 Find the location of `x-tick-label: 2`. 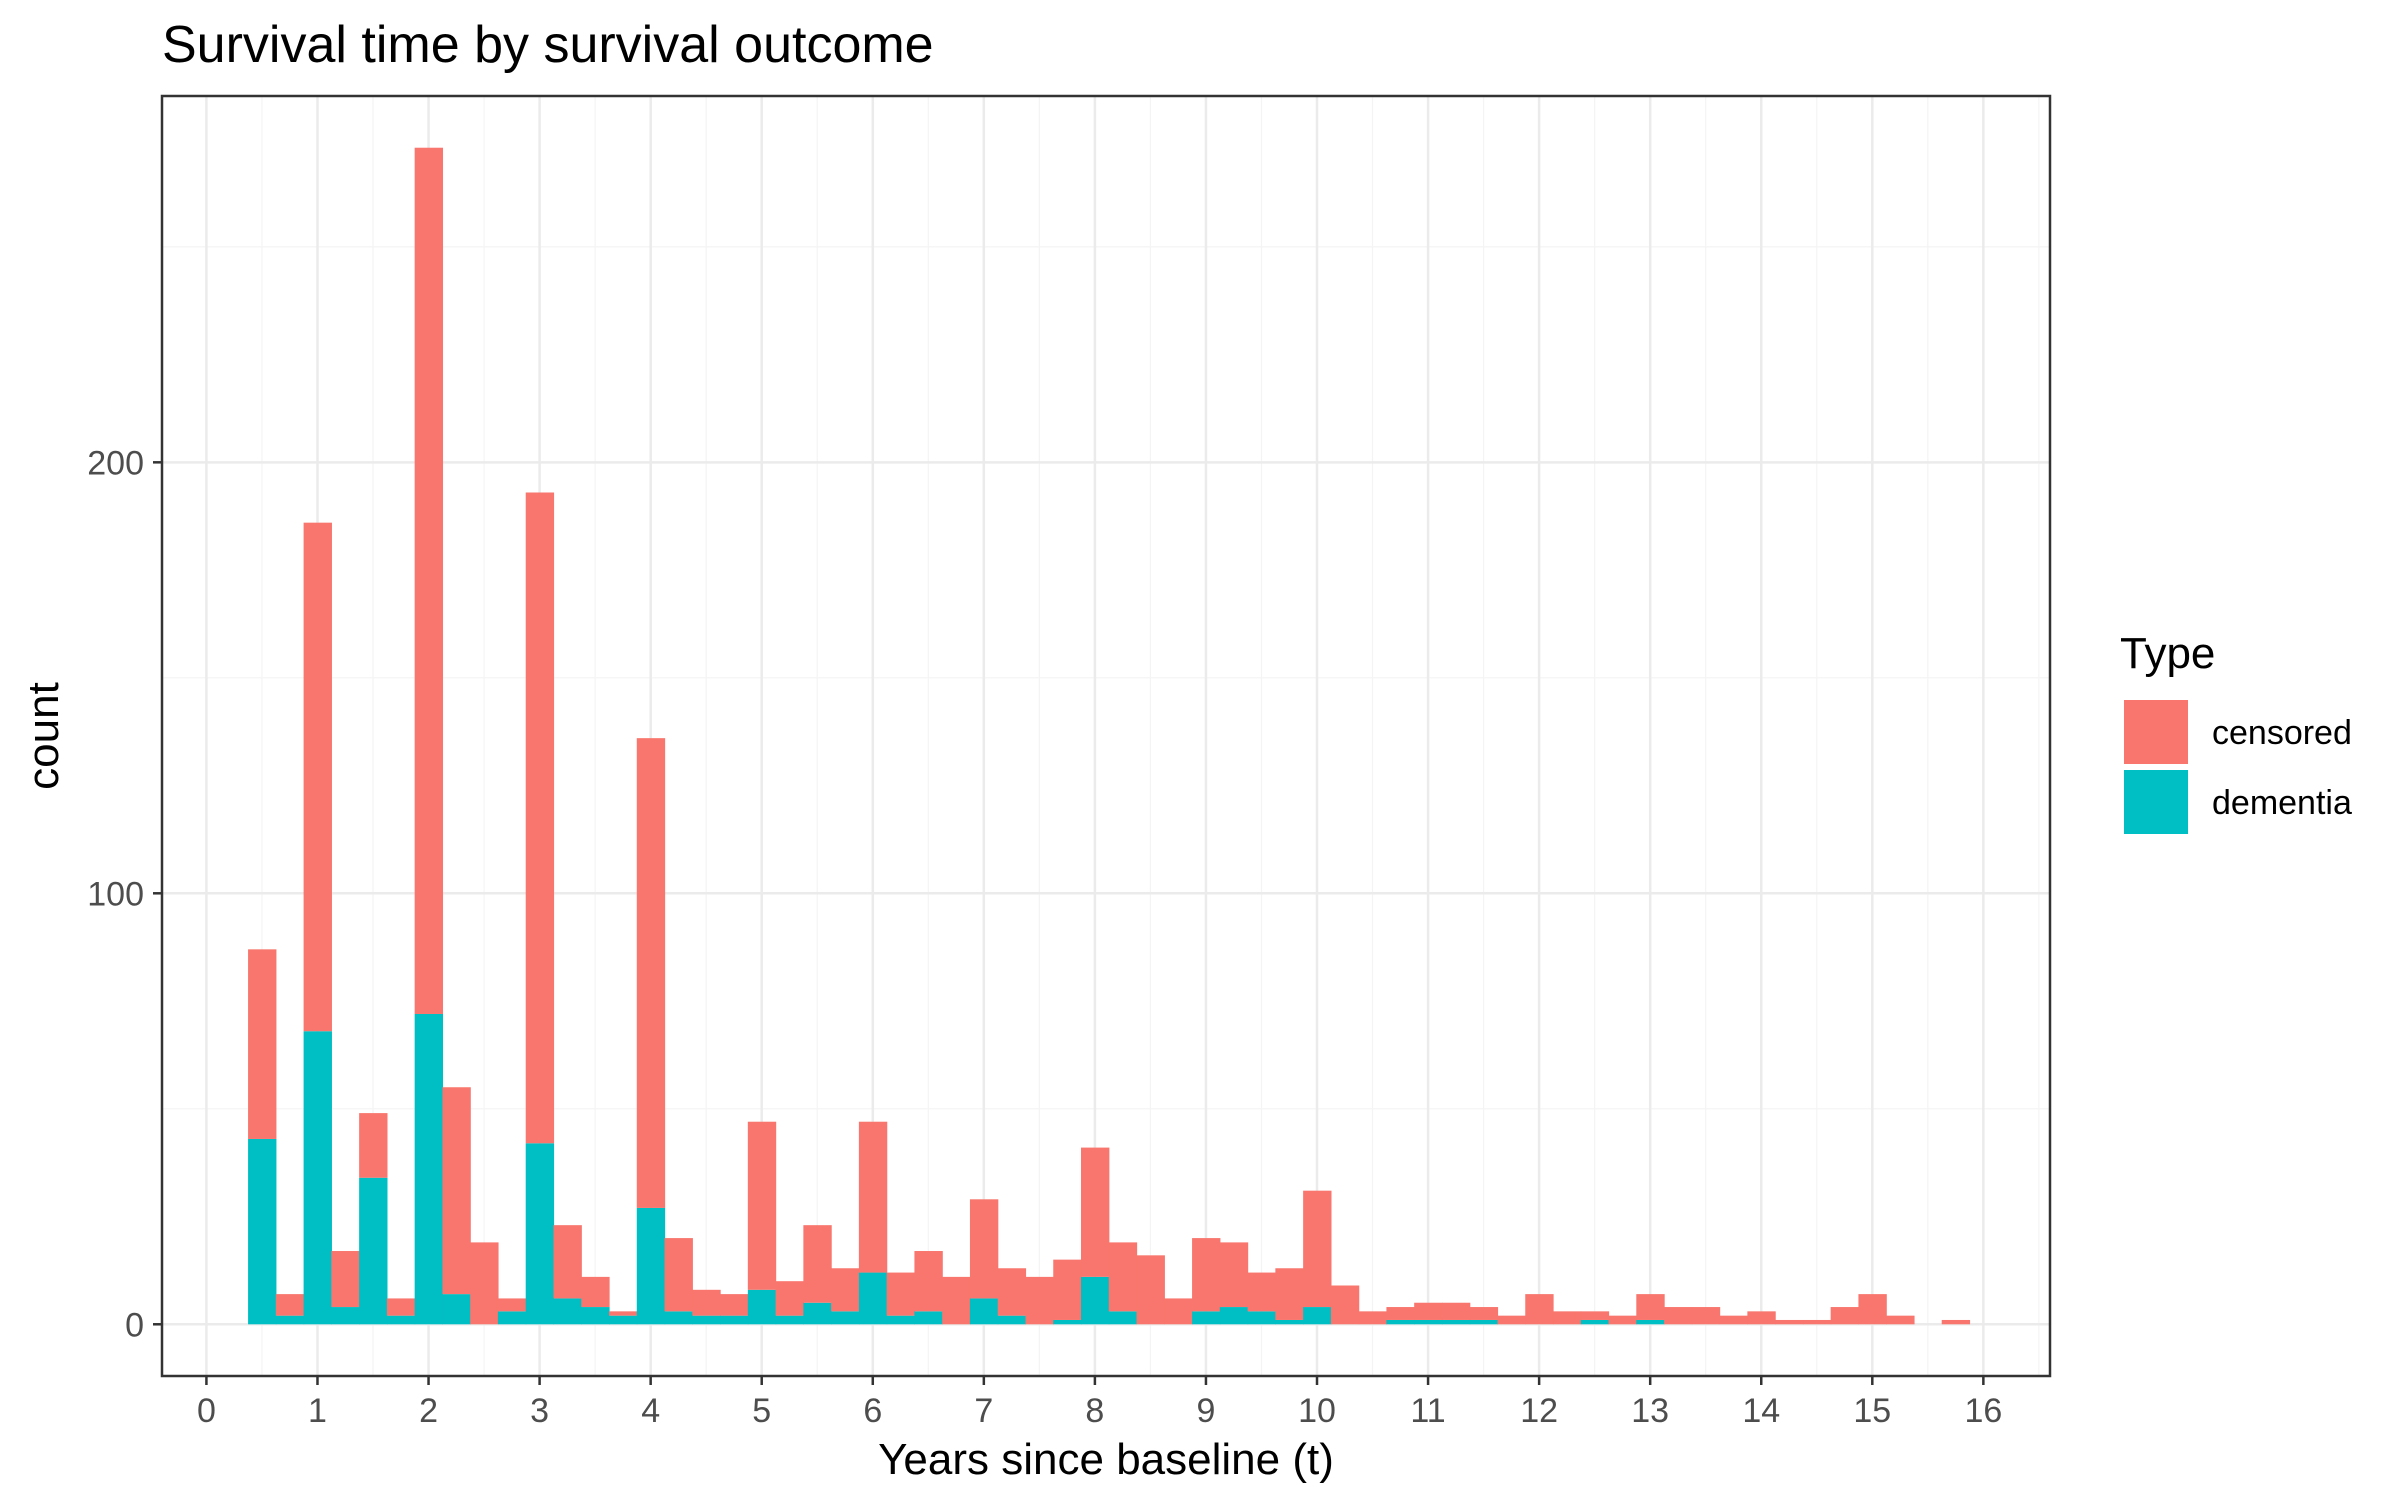

x-tick-label: 2 is located at coordinates (428, 1411).